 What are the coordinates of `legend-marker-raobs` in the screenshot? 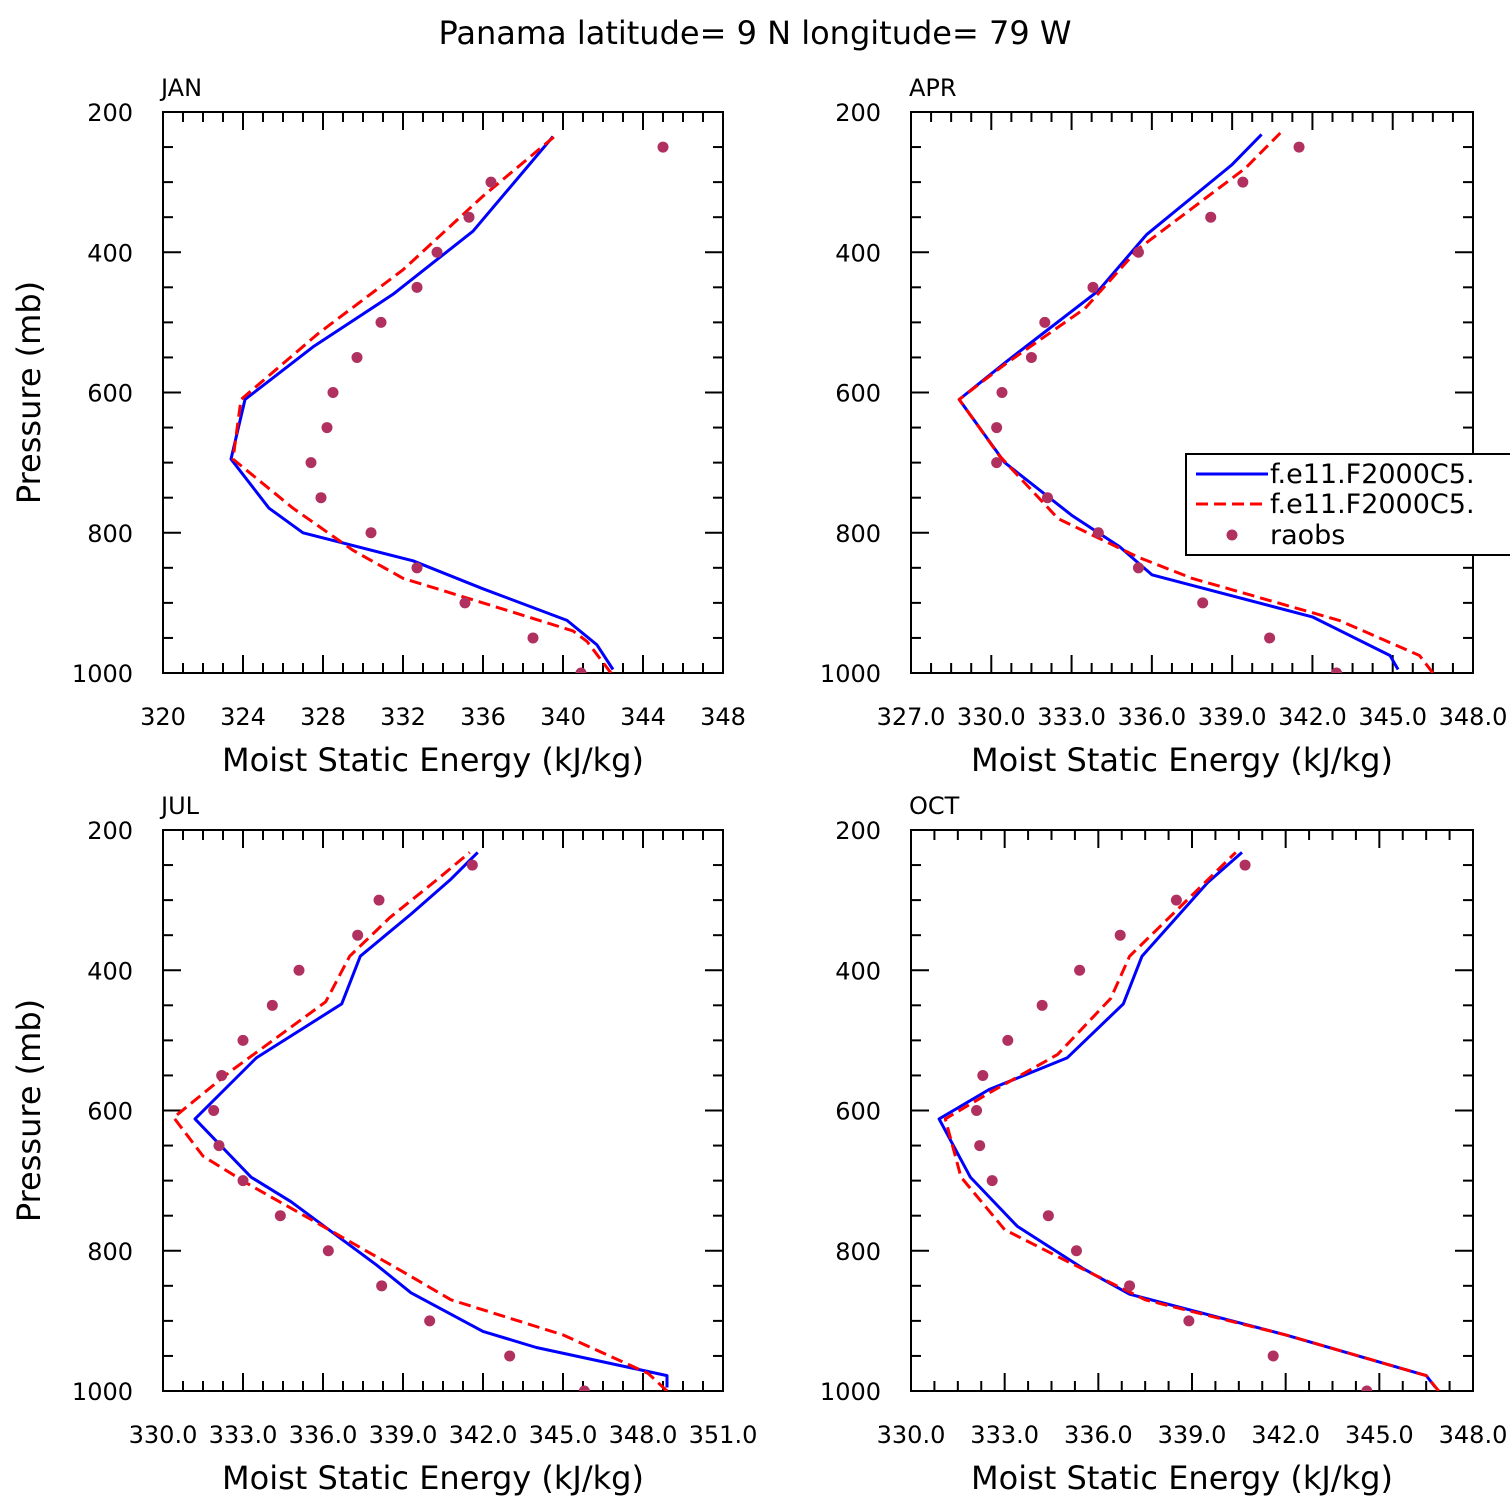 It's located at (1232, 535).